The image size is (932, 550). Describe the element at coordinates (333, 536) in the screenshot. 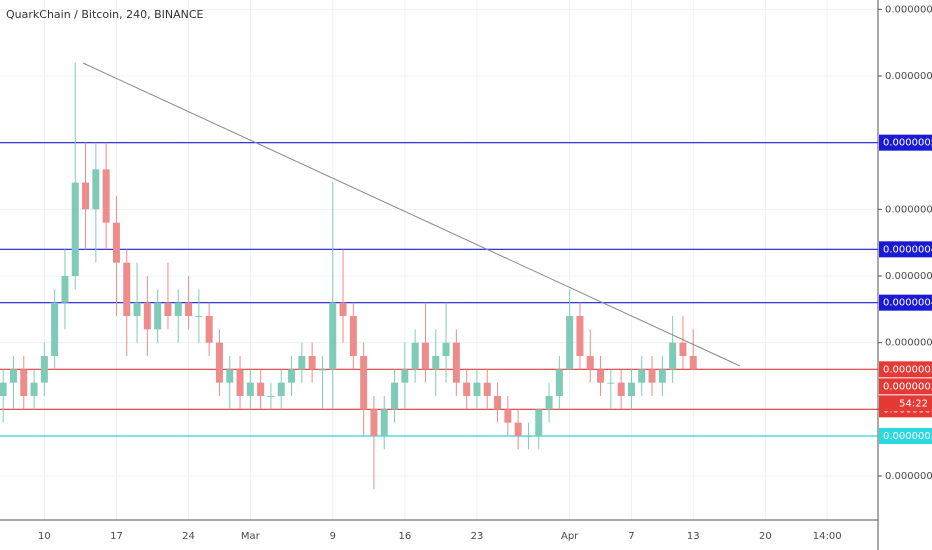

I see `x-tick-label: 9` at that location.